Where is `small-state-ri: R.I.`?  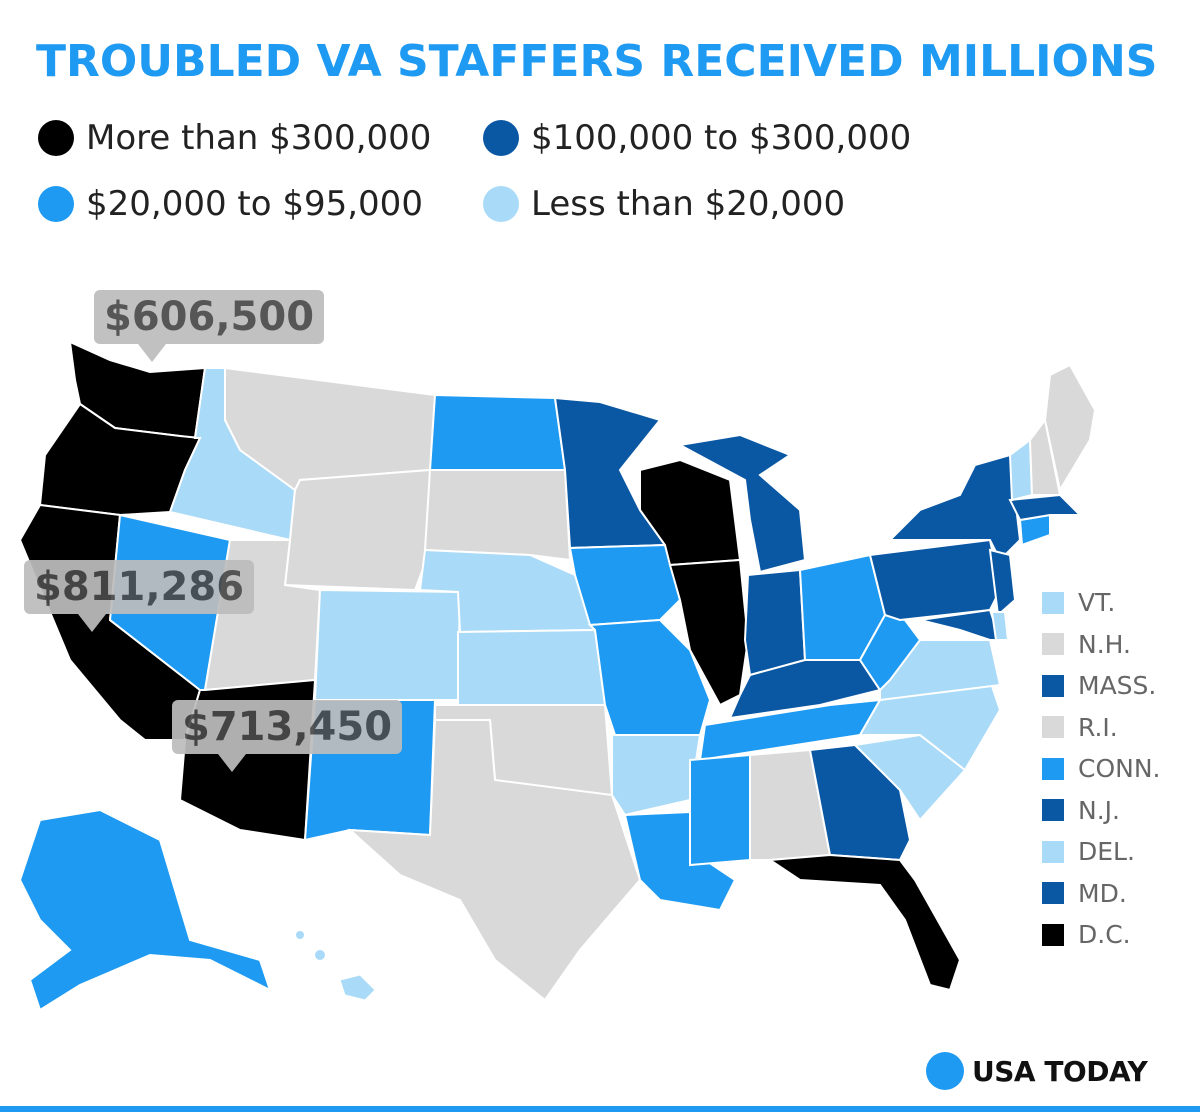 small-state-ri: R.I. is located at coordinates (1117, 728).